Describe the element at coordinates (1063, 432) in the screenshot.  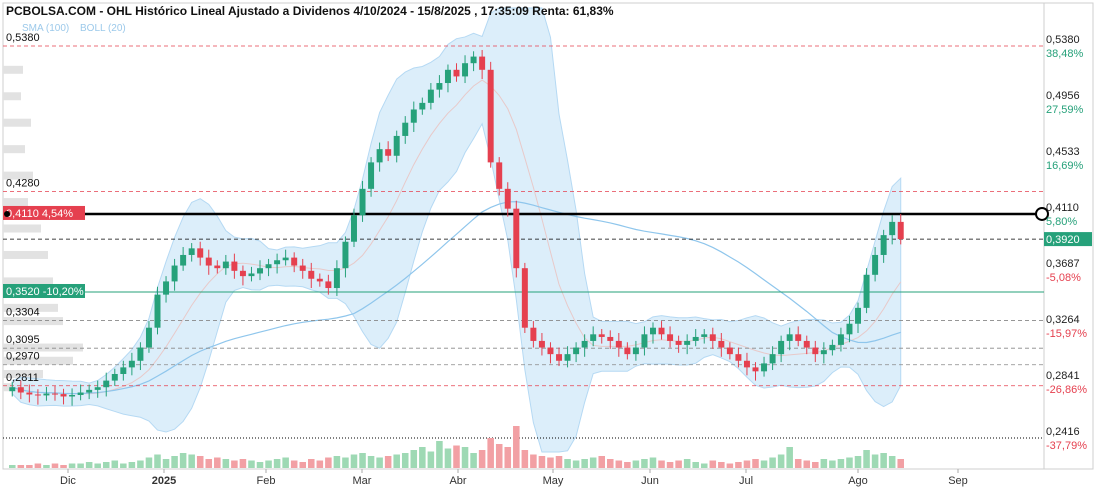
I see `right-axis-price: 0,2416` at that location.